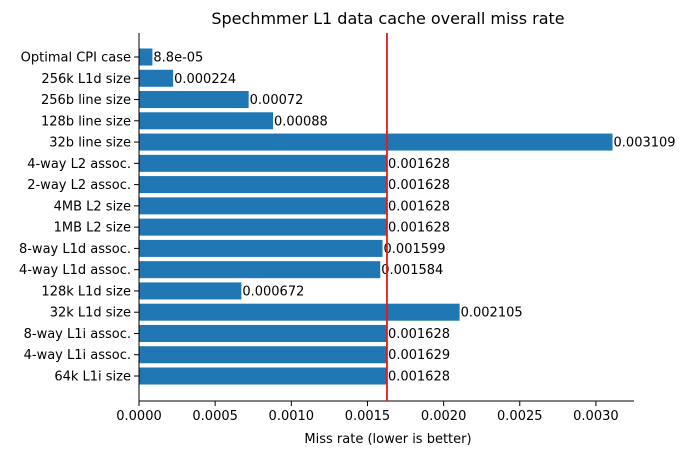 This screenshot has height=459, width=688. Describe the element at coordinates (86, 100) in the screenshot. I see `y-tick-label: 256b line size` at that location.